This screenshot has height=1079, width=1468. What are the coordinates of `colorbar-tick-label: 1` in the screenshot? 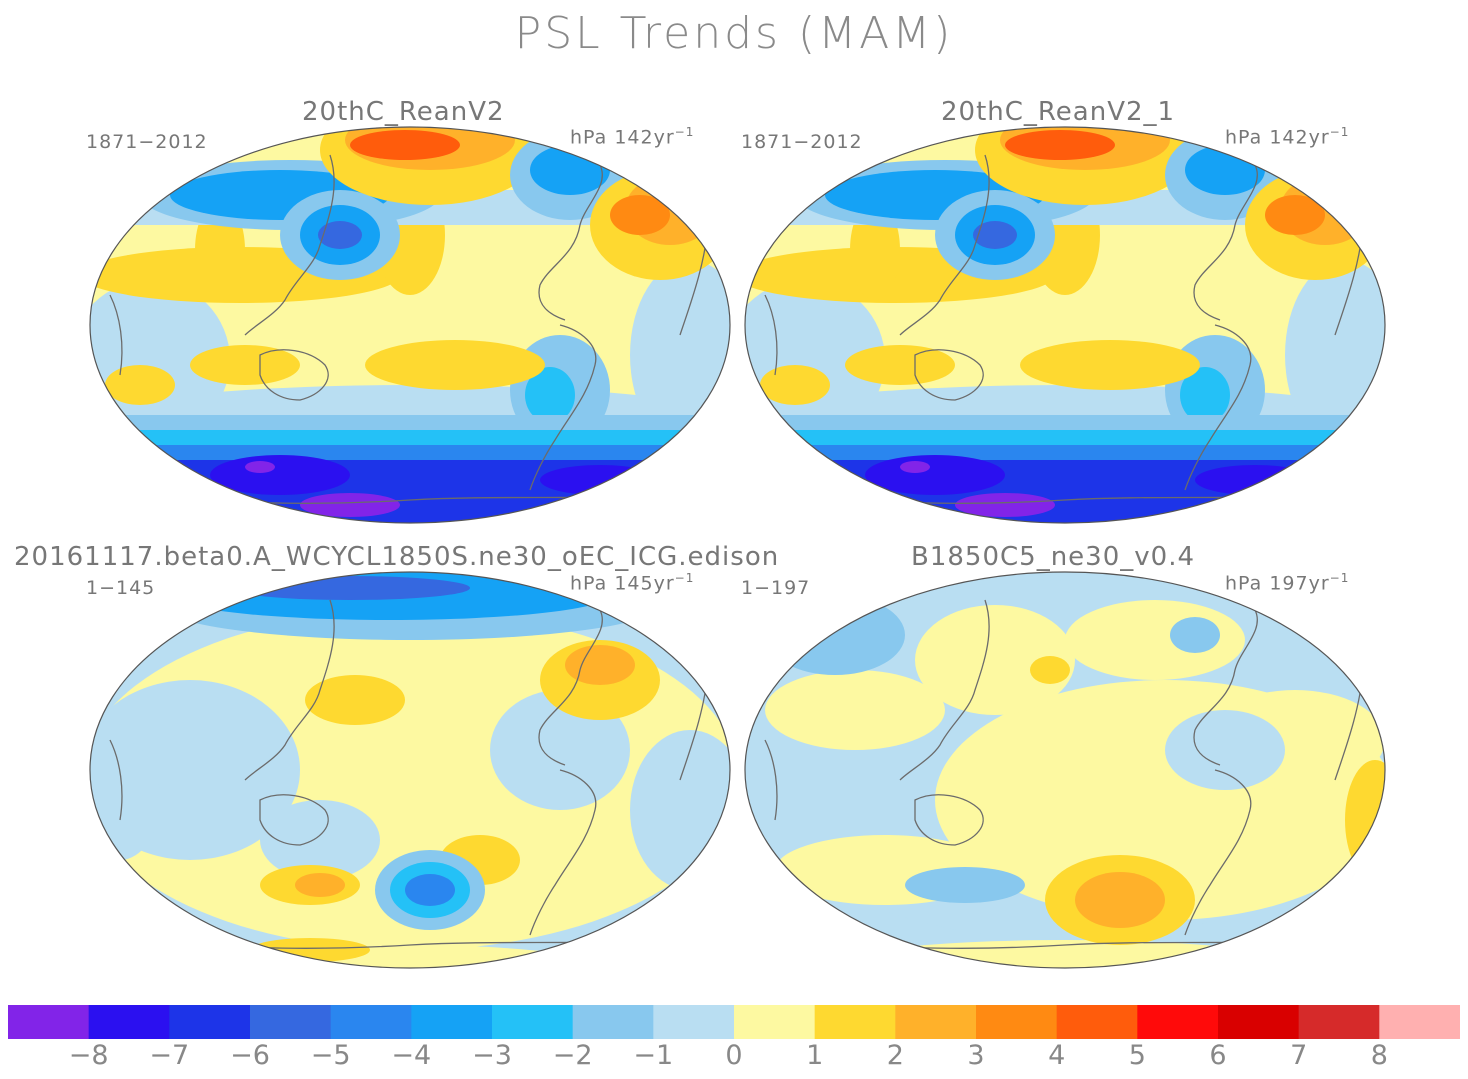 It's located at (815, 1055).